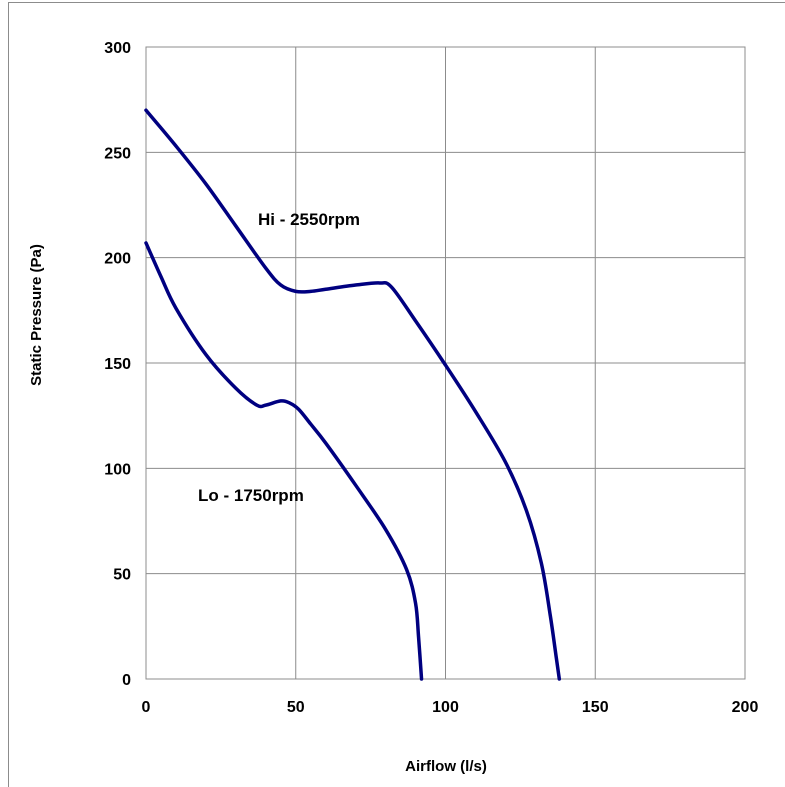  What do you see at coordinates (446, 766) in the screenshot?
I see `x-axis-title: Airflow (l/s)` at bounding box center [446, 766].